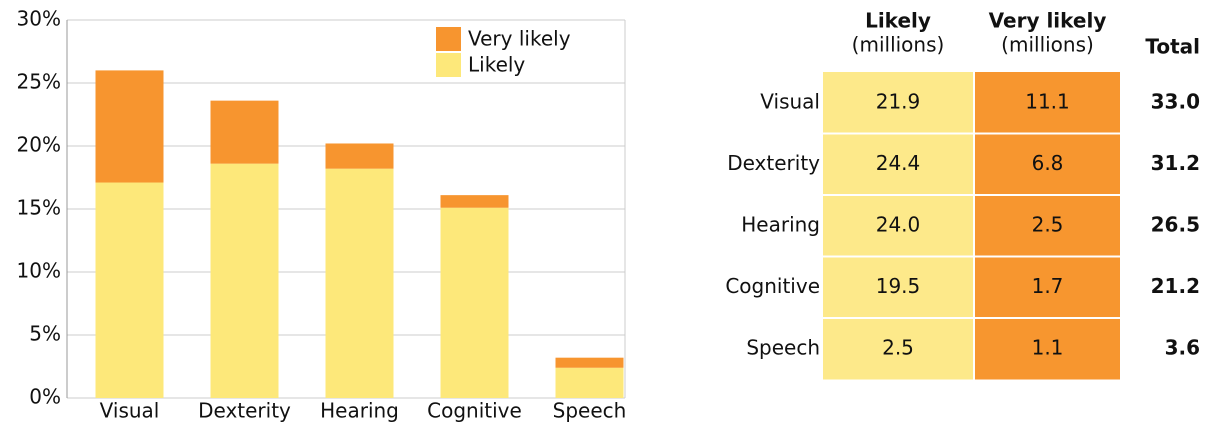  What do you see at coordinates (898, 21) in the screenshot?
I see `column-header: Likely` at bounding box center [898, 21].